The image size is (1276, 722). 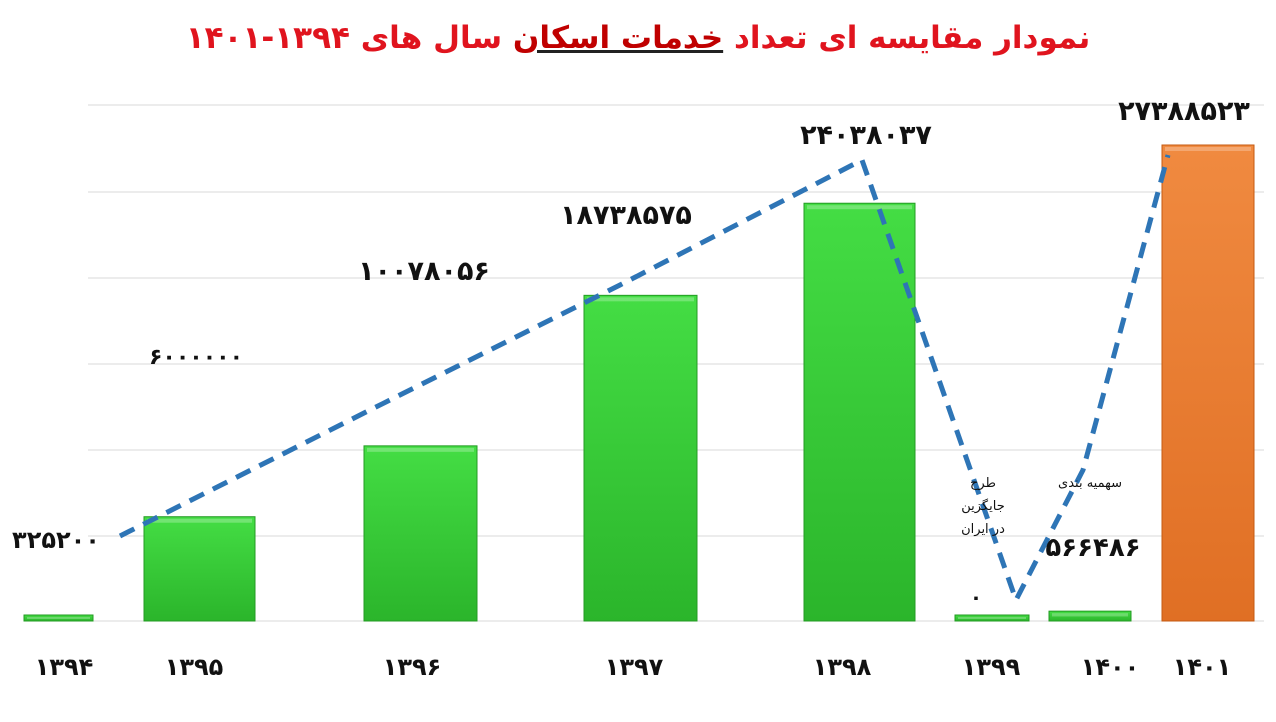 I want to click on chart-title-after: سال های ۱۳۹۴-۱۴۰۱, so click(x=349, y=38).